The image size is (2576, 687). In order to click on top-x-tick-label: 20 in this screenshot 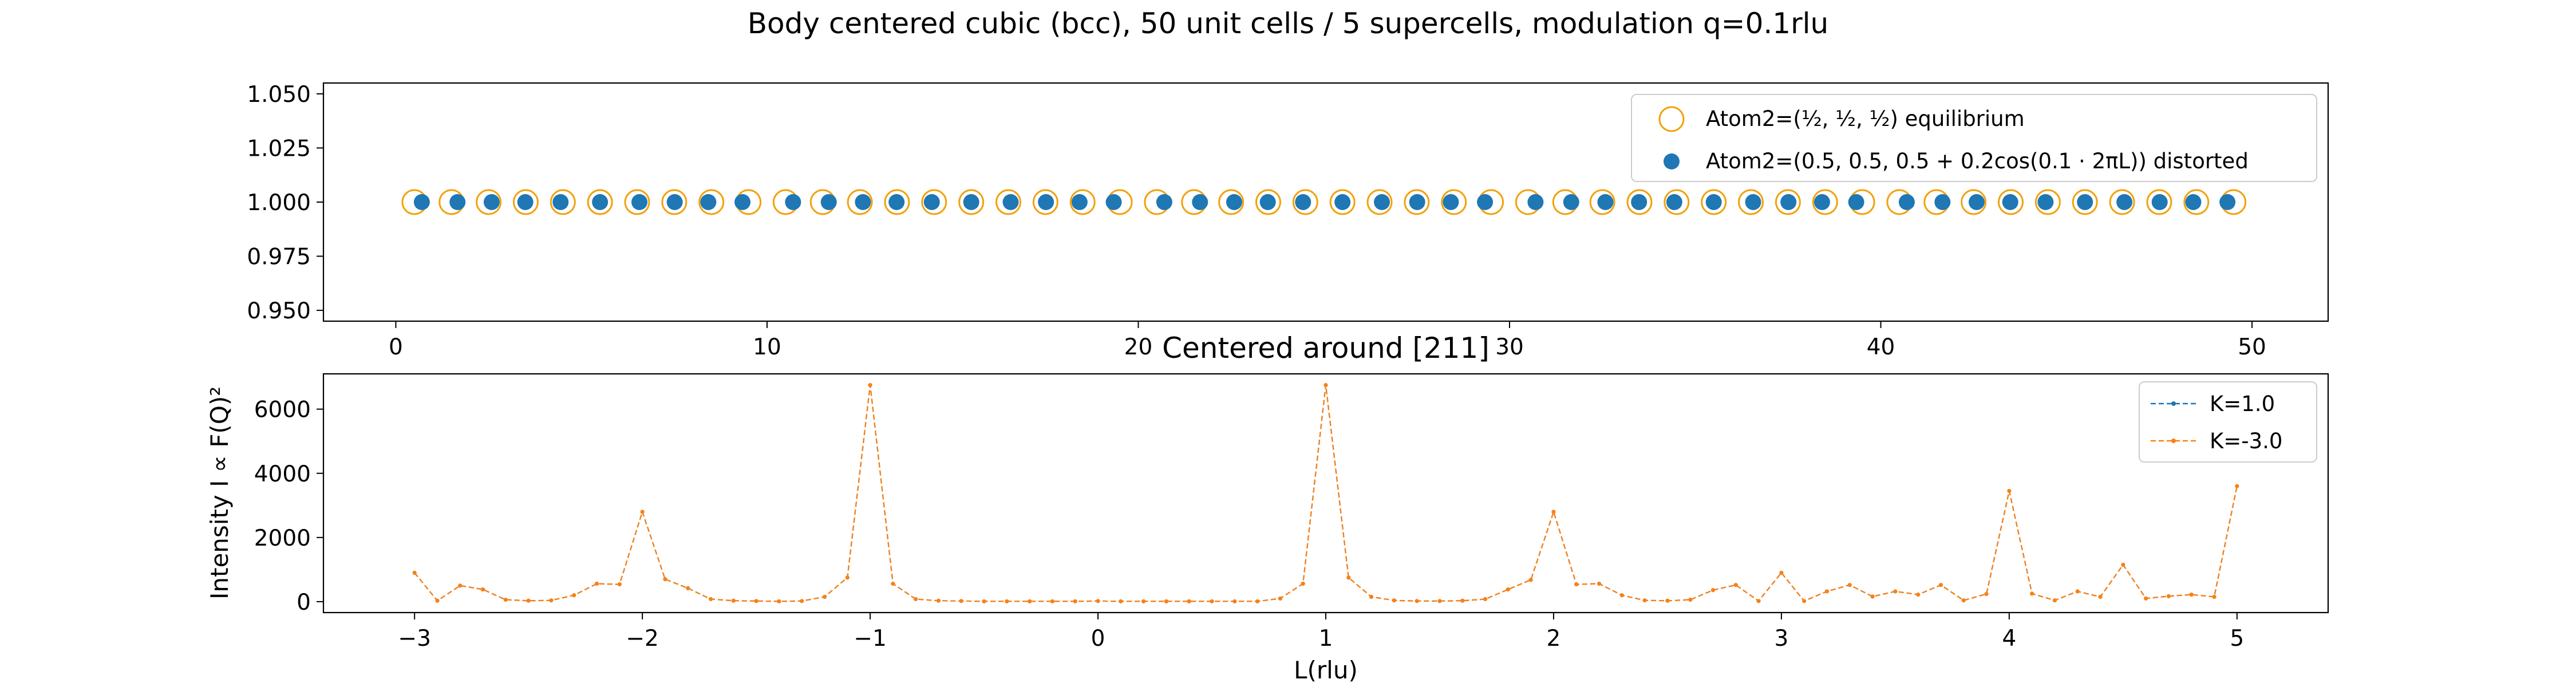, I will do `click(1138, 347)`.